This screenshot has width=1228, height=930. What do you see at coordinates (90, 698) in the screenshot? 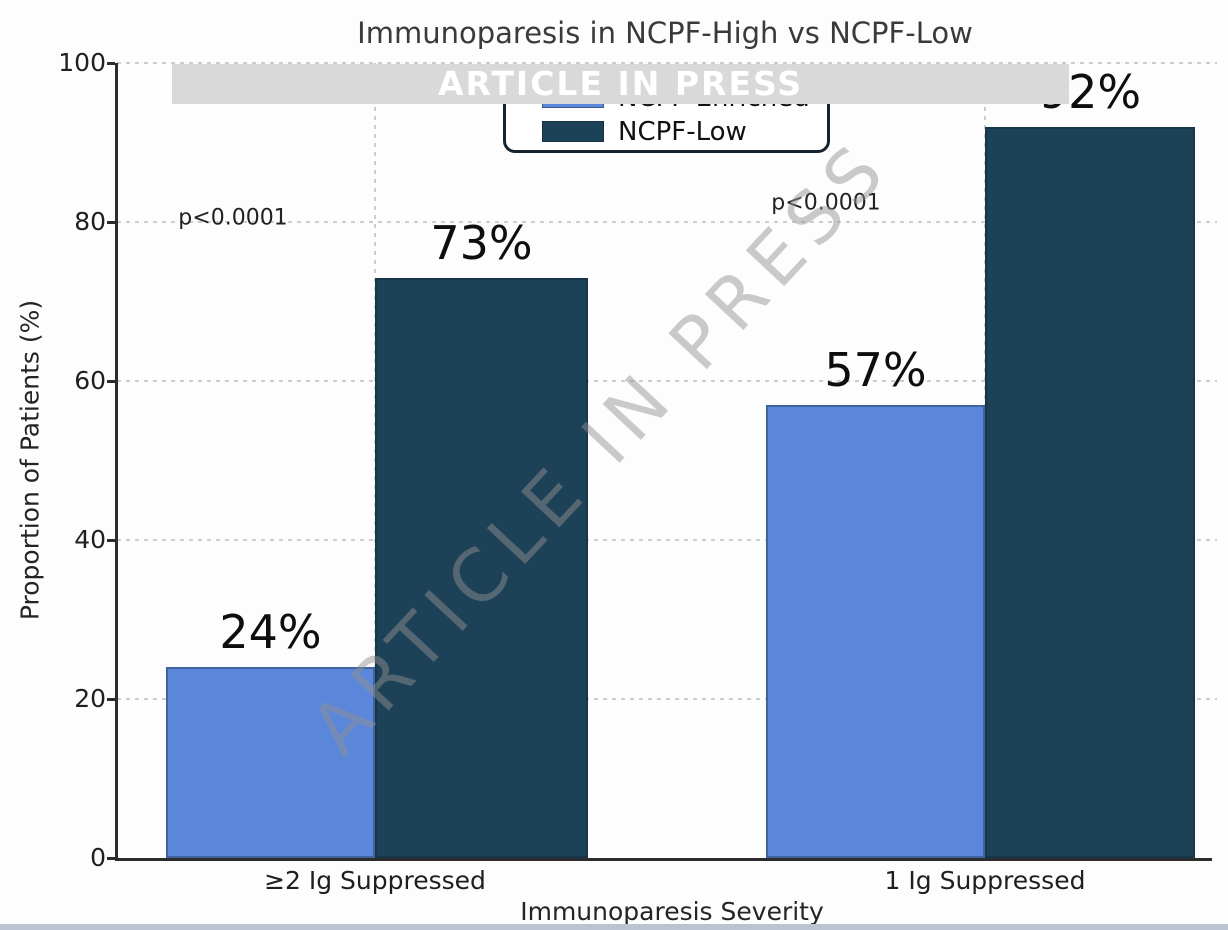
I see `y-tick-label-20: 20` at bounding box center [90, 698].